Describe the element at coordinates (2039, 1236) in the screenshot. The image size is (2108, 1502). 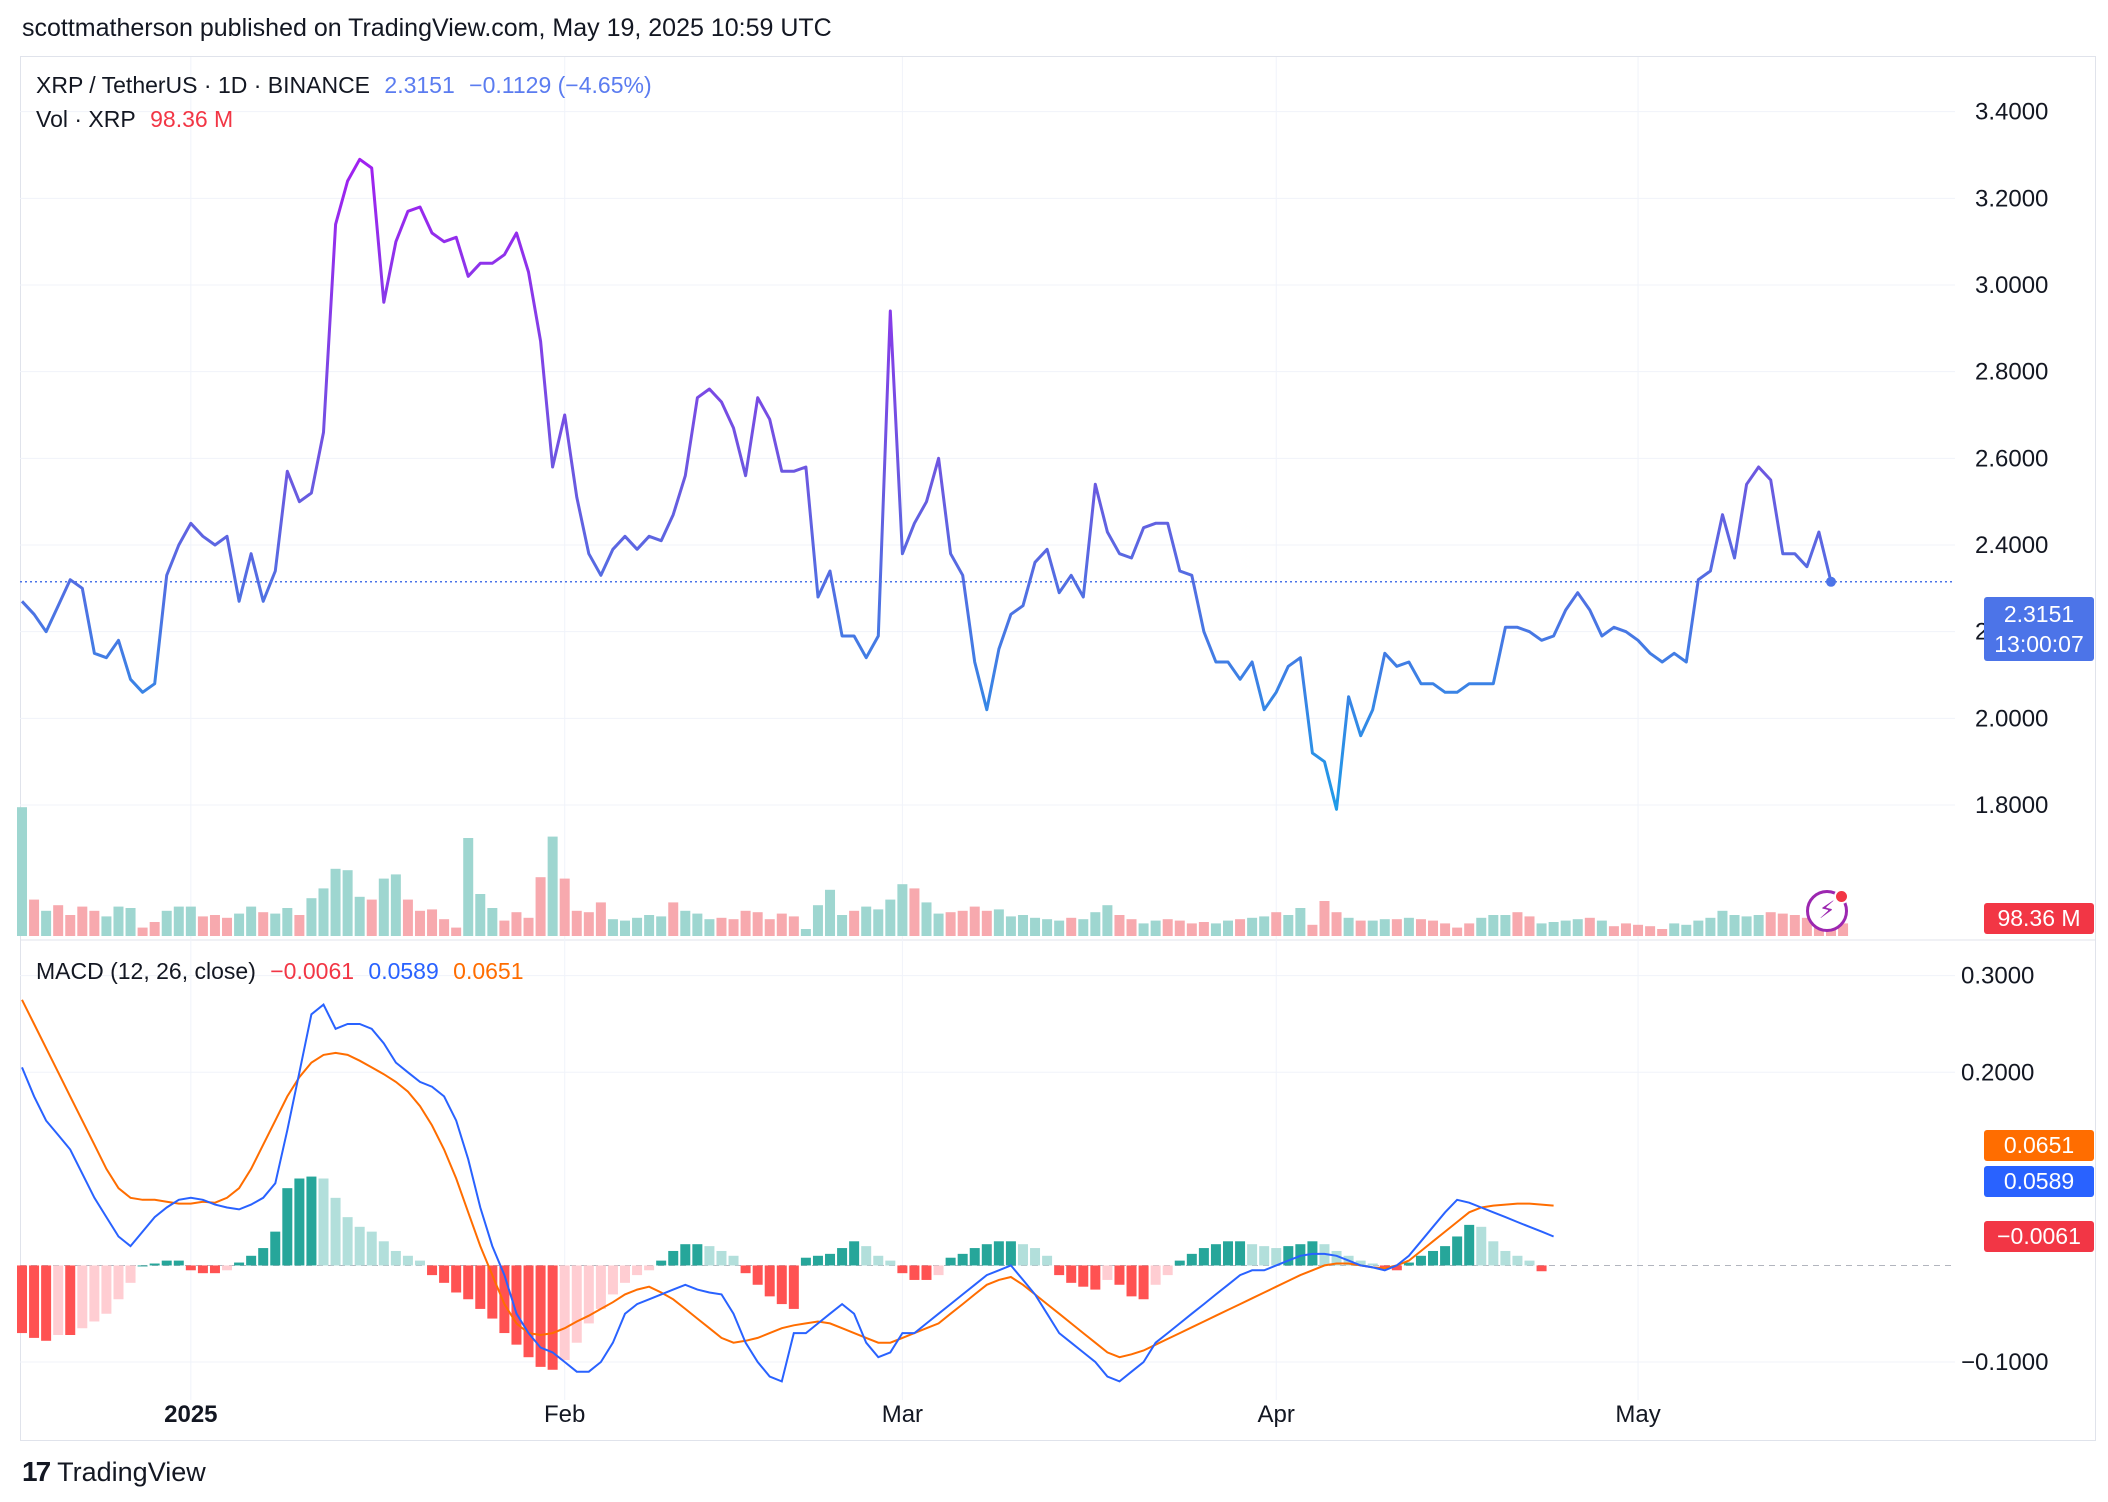
I see `hist-badge: −0.0061` at that location.